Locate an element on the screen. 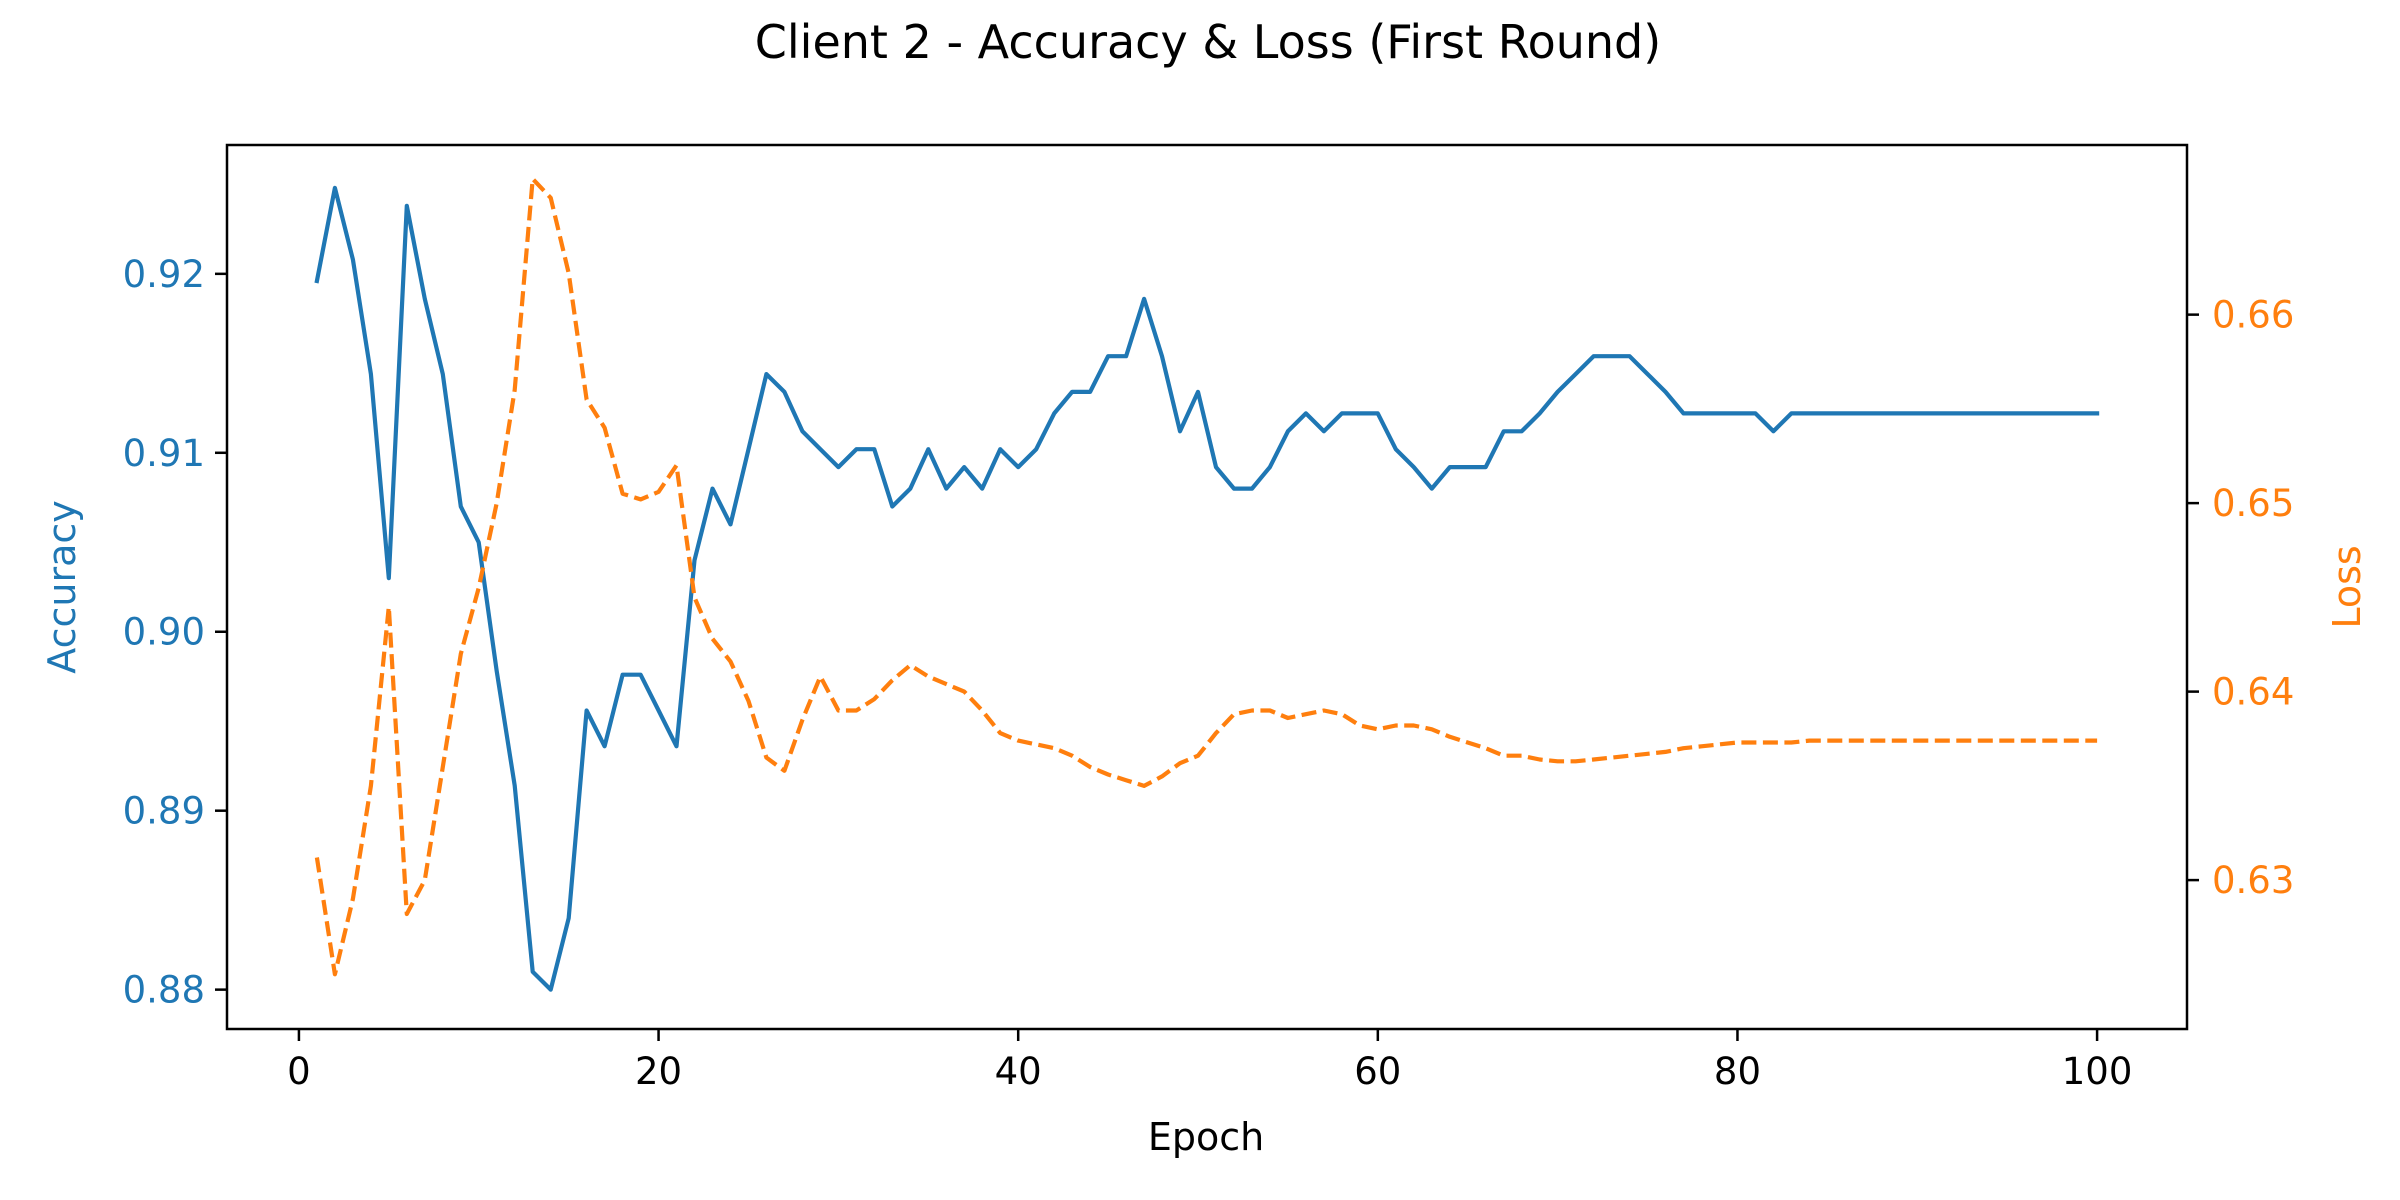  x-tick-label: 100 is located at coordinates (2097, 1071).